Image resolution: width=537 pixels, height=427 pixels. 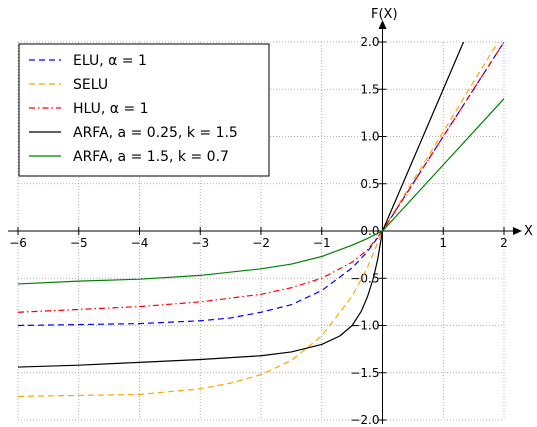 I want to click on x-tick-label: −6, so click(x=18, y=243).